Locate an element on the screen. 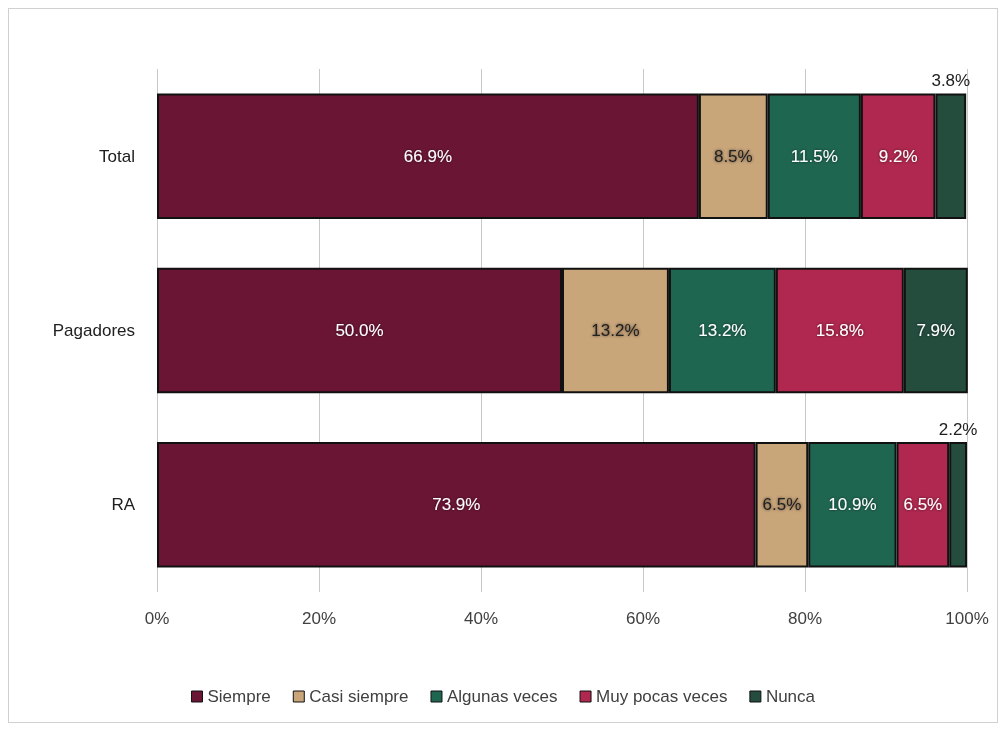 The width and height of the screenshot is (1007, 732). data-label: 9.2% is located at coordinates (898, 156).